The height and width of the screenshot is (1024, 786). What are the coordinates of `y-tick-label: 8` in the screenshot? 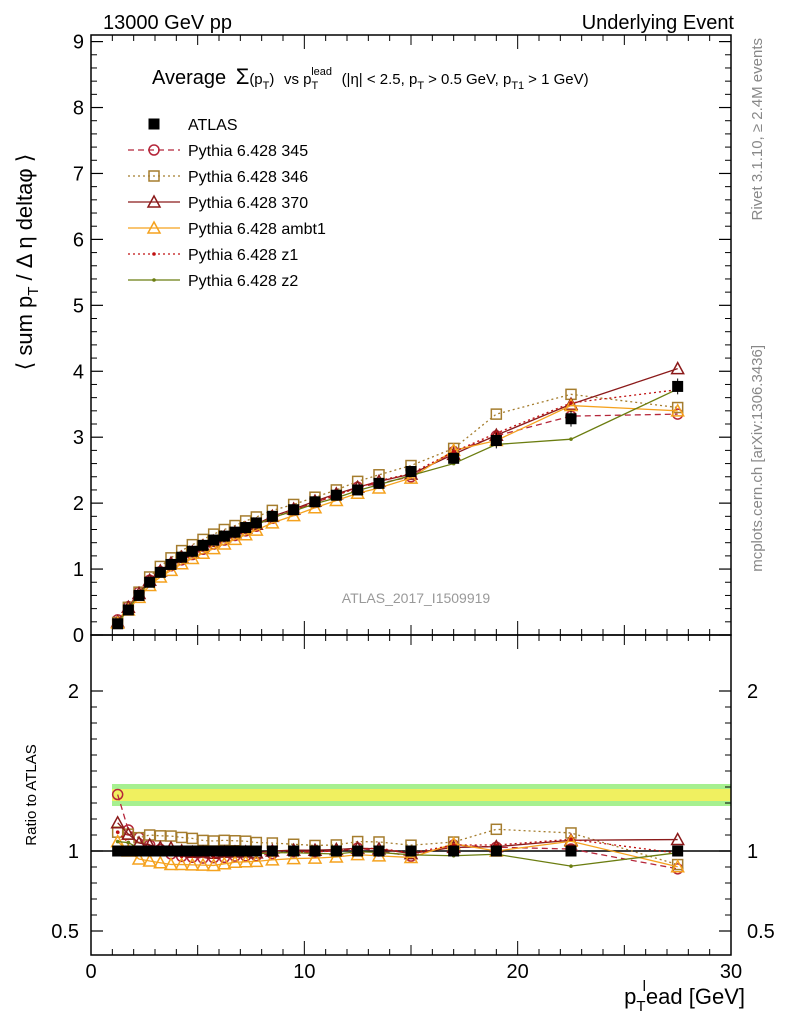 It's located at (78, 109).